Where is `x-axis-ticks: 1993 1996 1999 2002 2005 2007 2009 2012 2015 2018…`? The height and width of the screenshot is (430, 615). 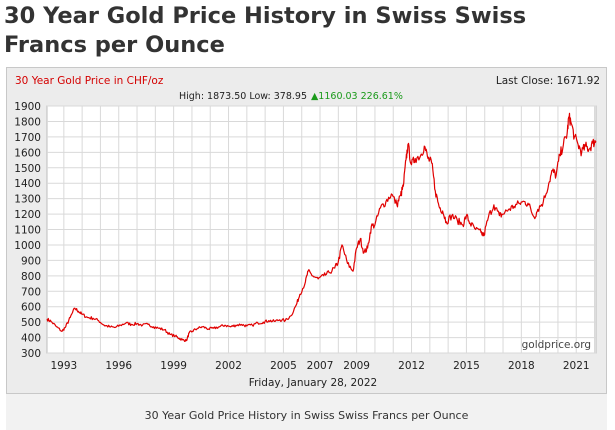 x-axis-ticks: 1993 1996 1999 2002 2005 2007 2009 2012 2015 2018… is located at coordinates (319, 366).